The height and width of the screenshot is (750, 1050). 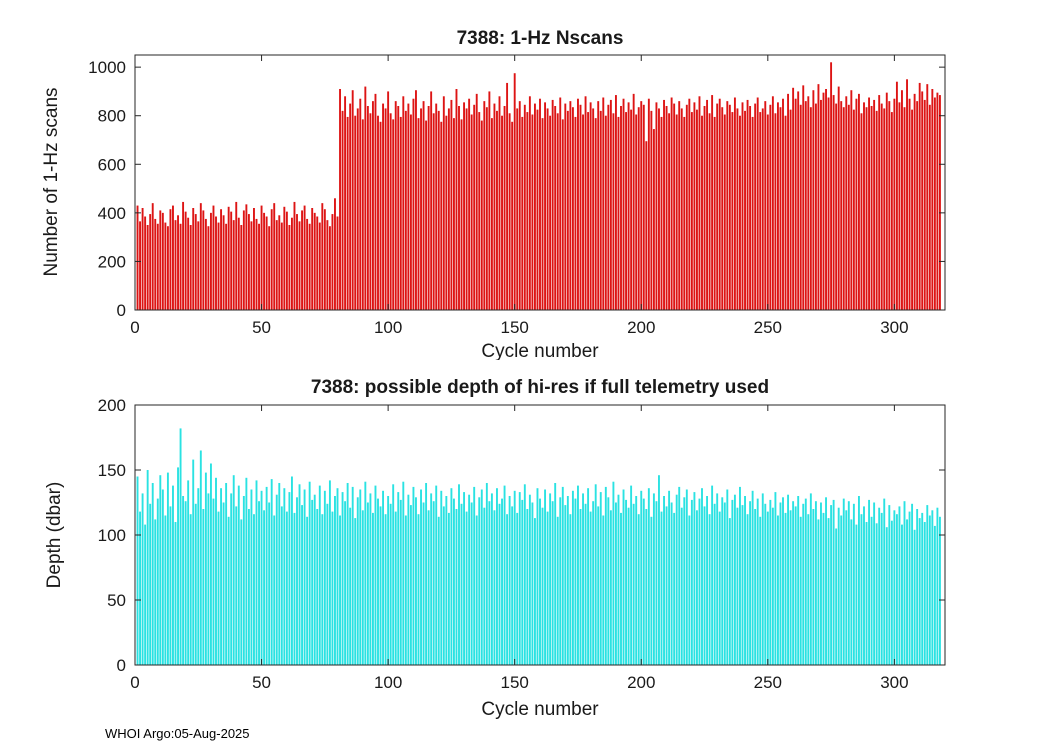 What do you see at coordinates (388, 327) in the screenshot?
I see `x-tick-label: 100` at bounding box center [388, 327].